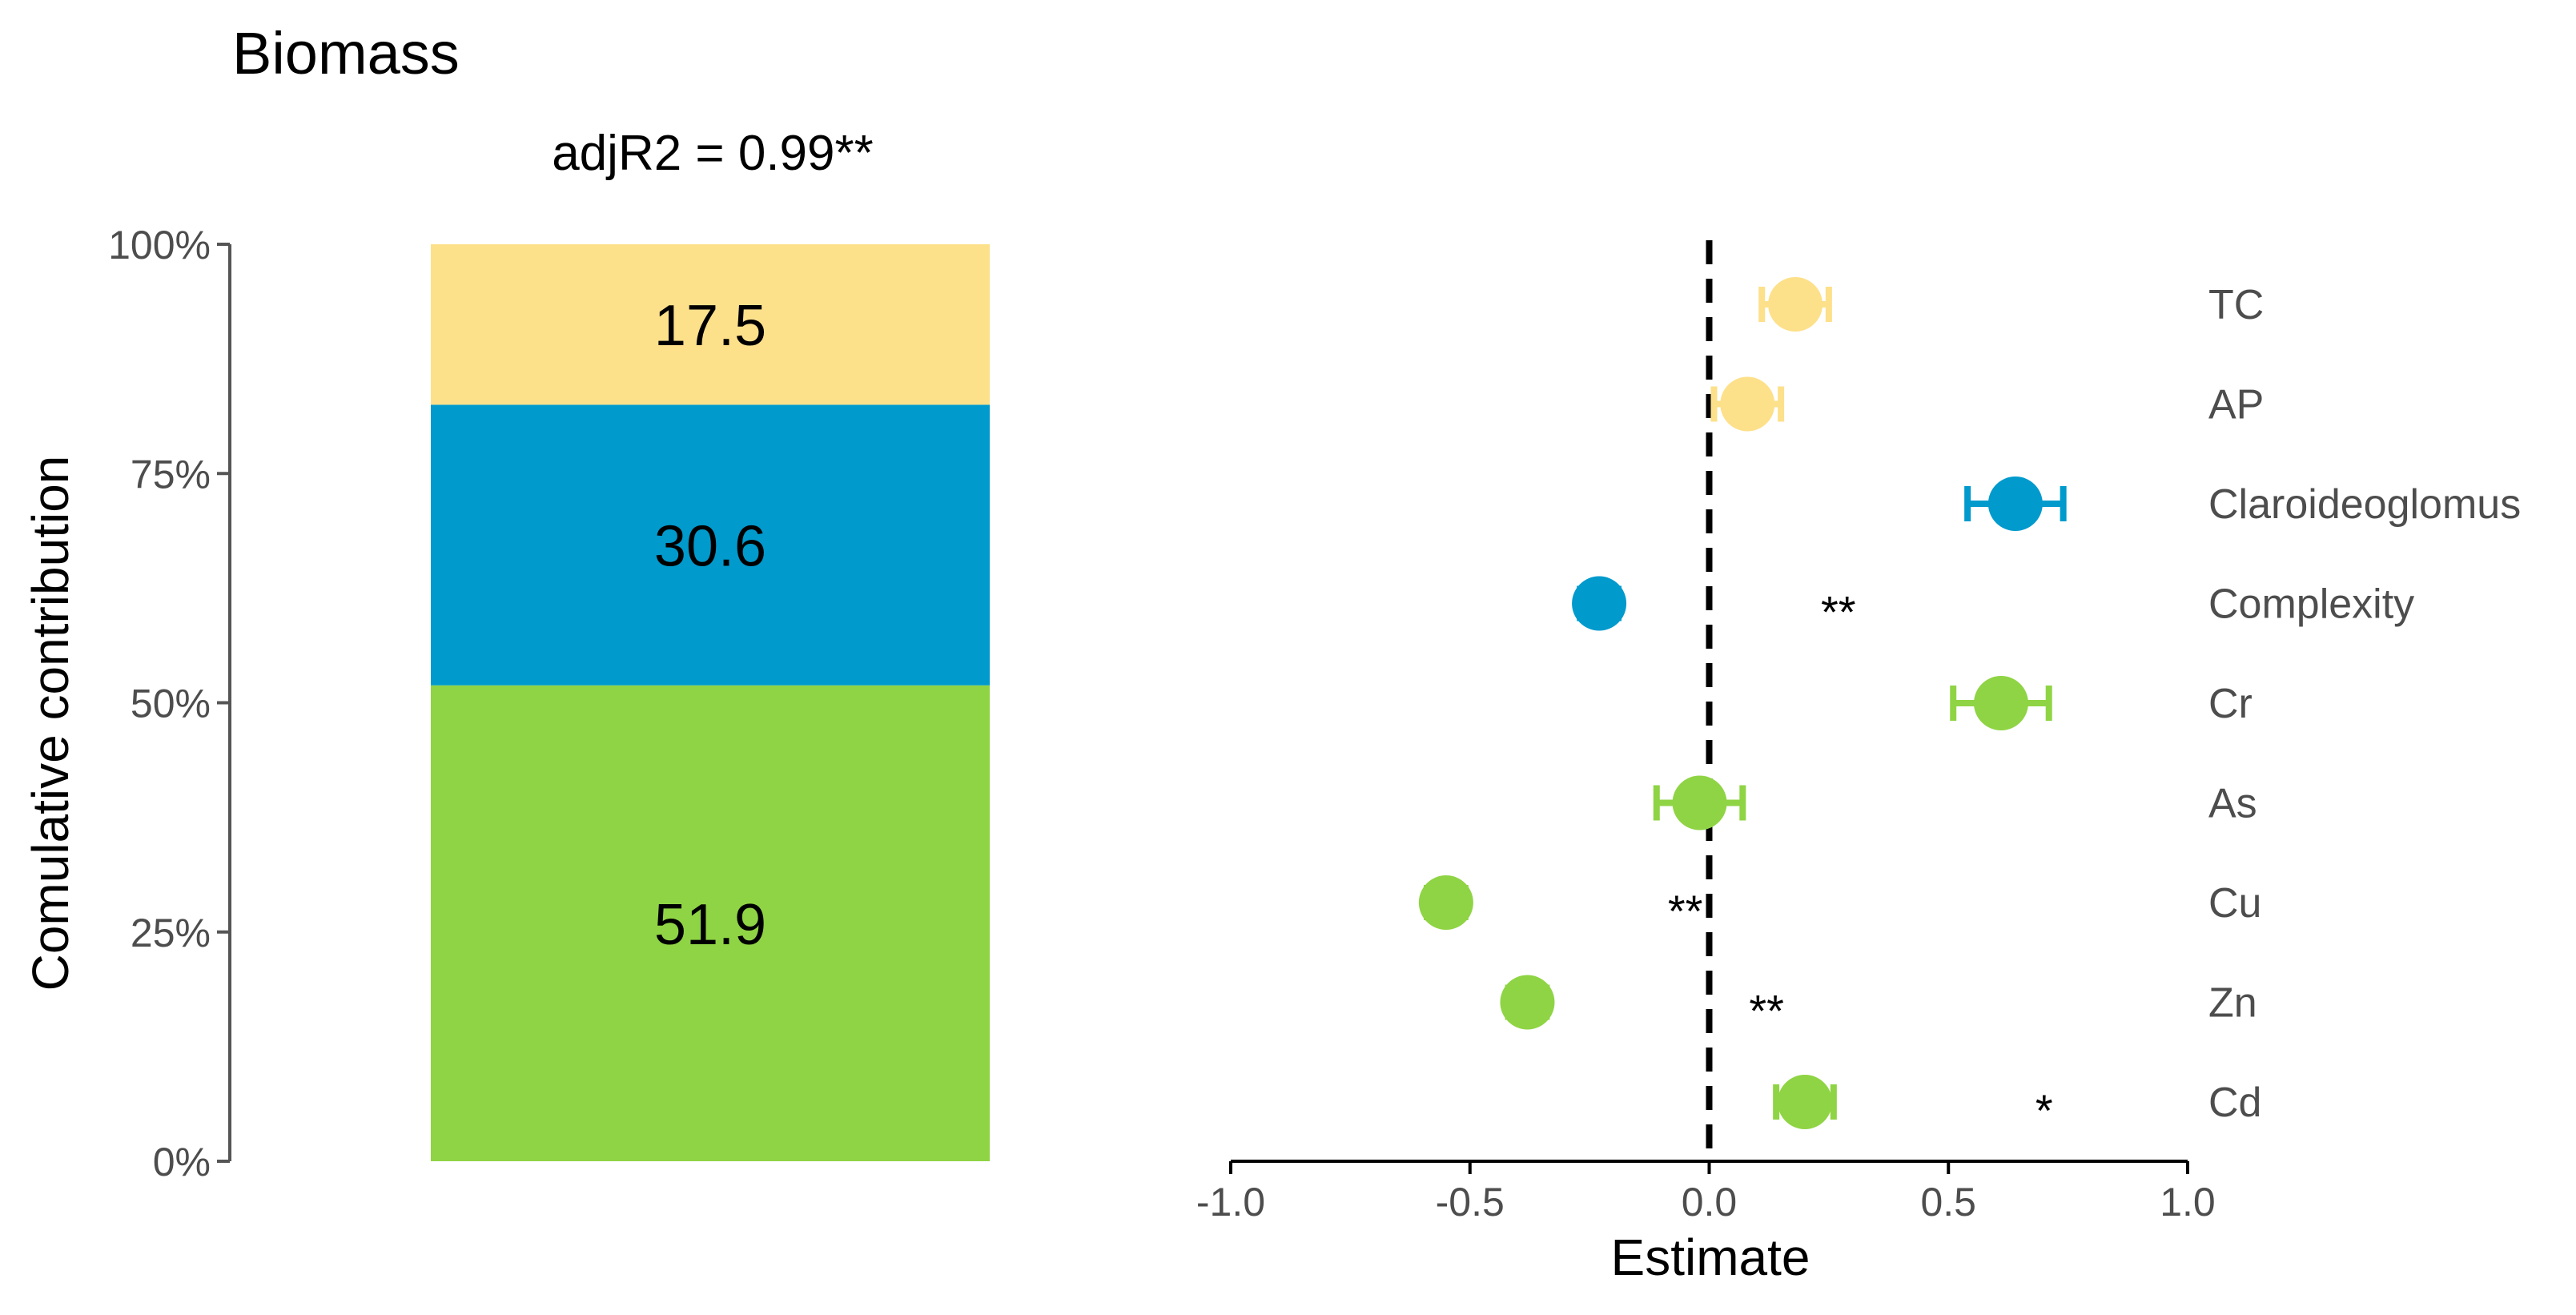 The image size is (2576, 1315). What do you see at coordinates (2234, 904) in the screenshot?
I see `row-label: Cu` at bounding box center [2234, 904].